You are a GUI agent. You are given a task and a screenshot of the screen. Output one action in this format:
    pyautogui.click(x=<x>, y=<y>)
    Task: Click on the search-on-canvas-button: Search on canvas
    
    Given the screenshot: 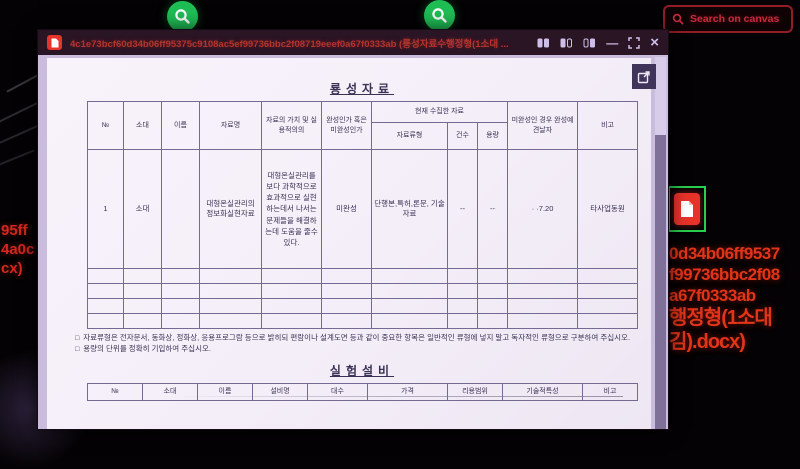 What is the action you would take?
    pyautogui.click(x=728, y=19)
    